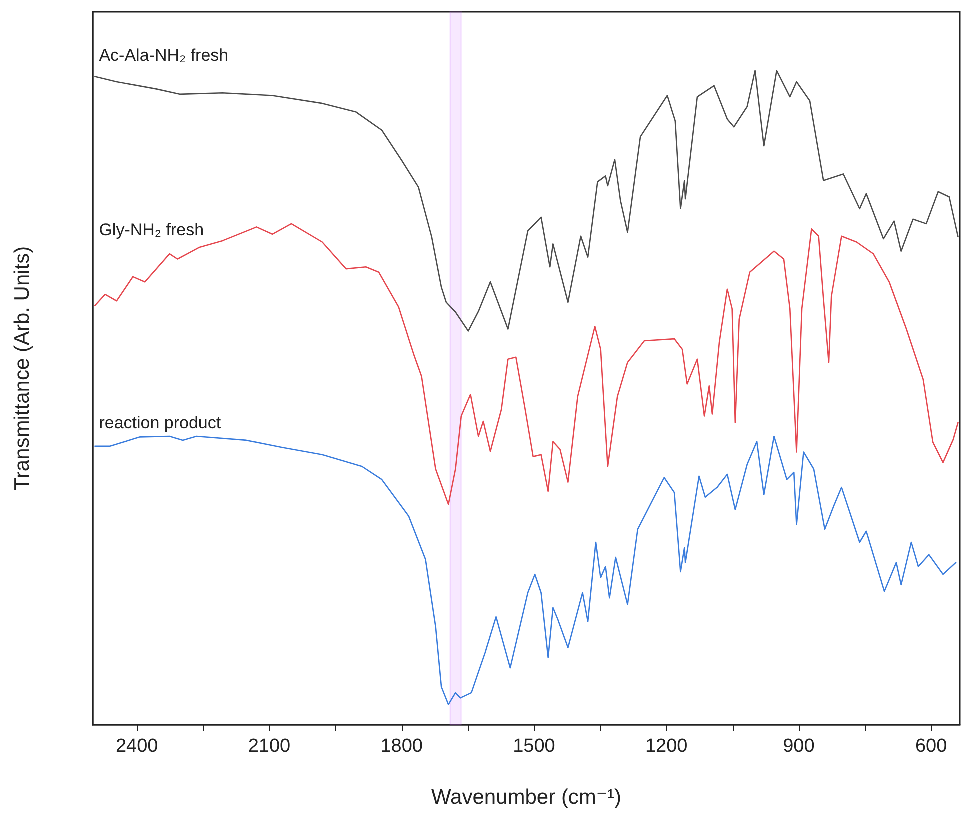 The image size is (962, 834). I want to click on x-tick-label: 2100, so click(269, 746).